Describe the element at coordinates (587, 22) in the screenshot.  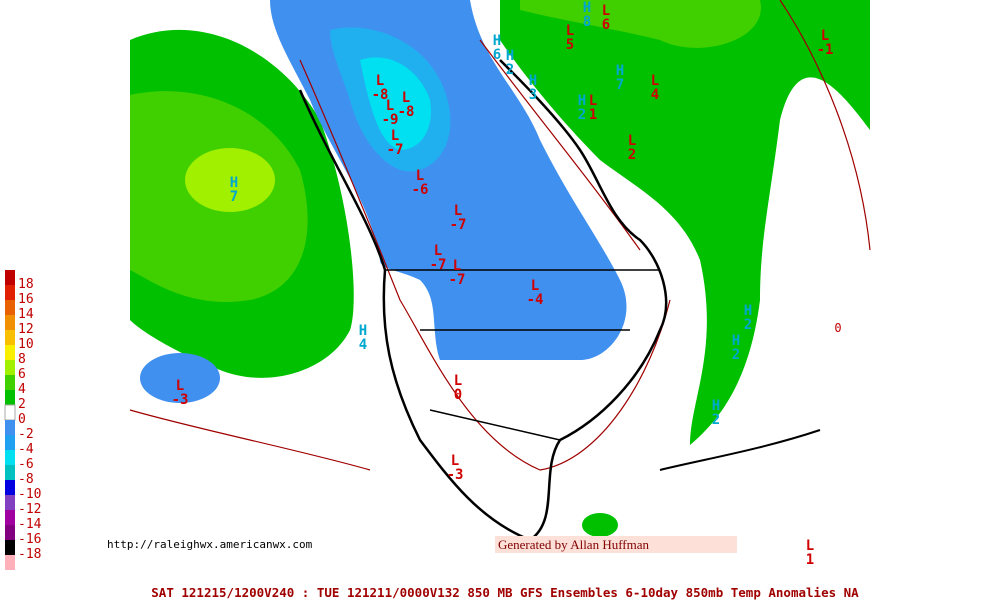
I see `anomaly-value: 8` at that location.